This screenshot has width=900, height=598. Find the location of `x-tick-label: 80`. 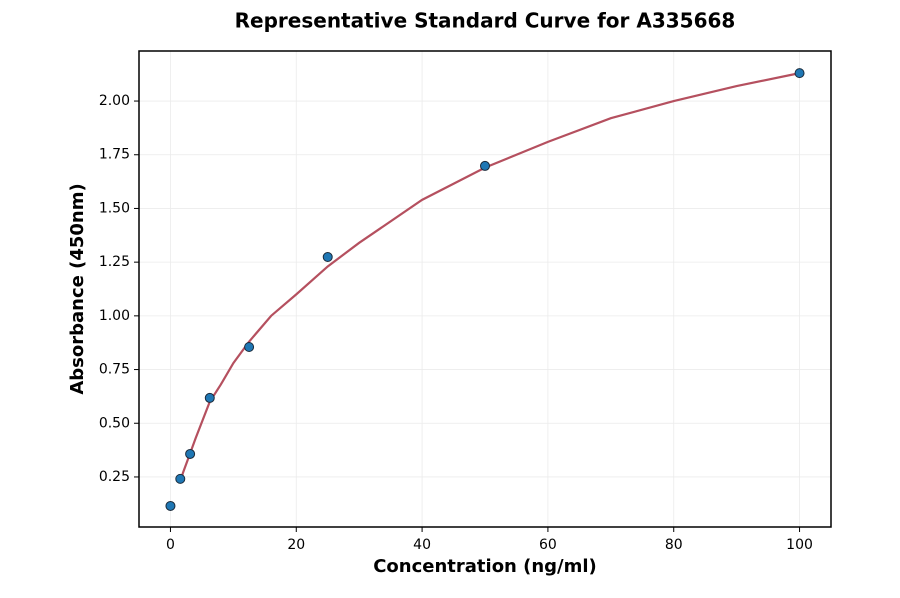

x-tick-label: 80 is located at coordinates (674, 545).